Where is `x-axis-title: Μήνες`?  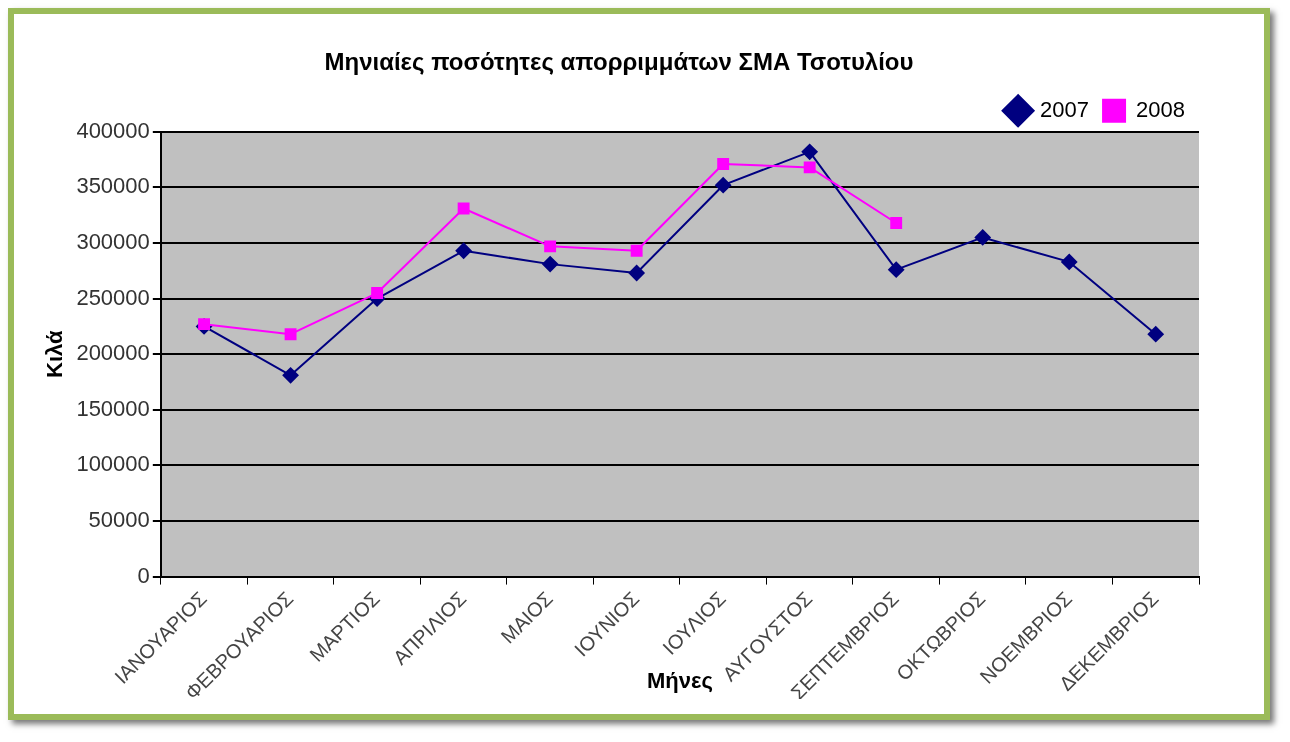 x-axis-title: Μήνες is located at coordinates (679, 680).